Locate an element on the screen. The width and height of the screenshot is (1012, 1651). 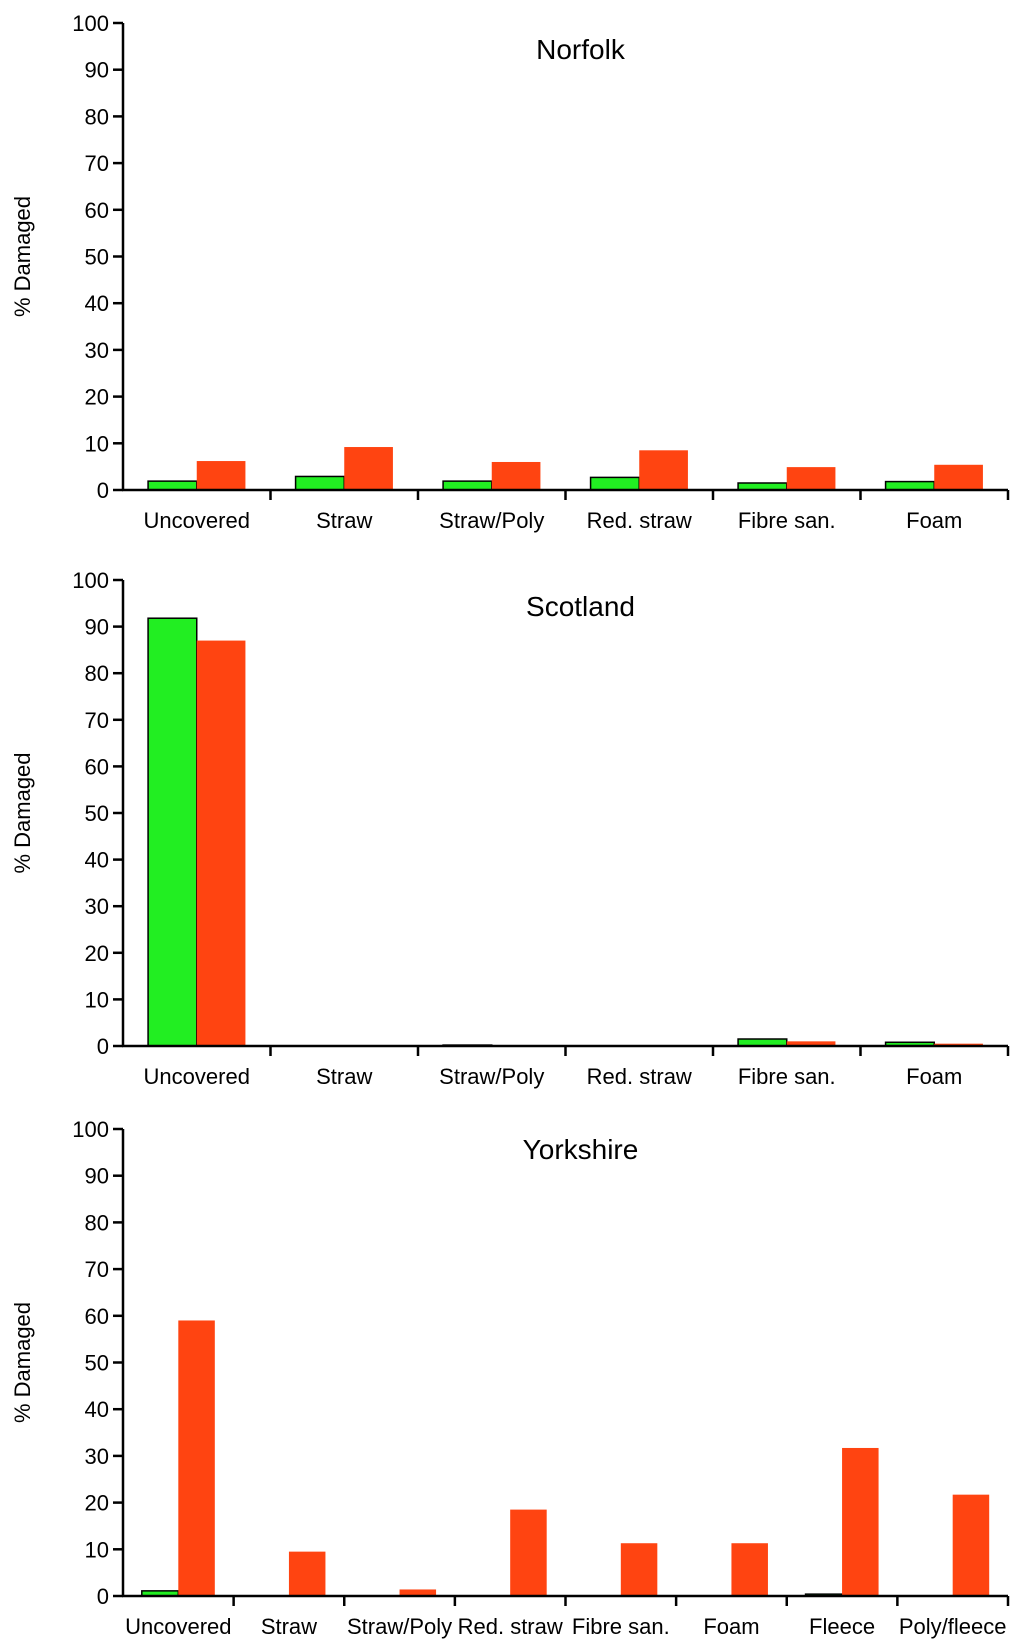
x-category-label: Fleece is located at coordinates (842, 1626).